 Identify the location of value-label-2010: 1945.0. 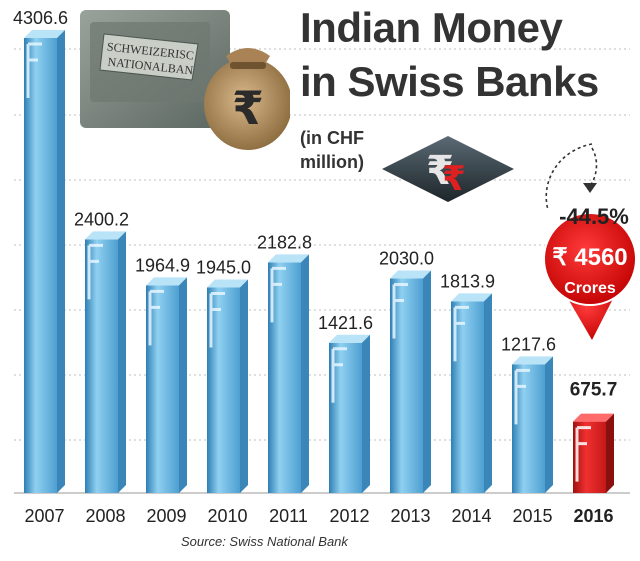
(223, 268).